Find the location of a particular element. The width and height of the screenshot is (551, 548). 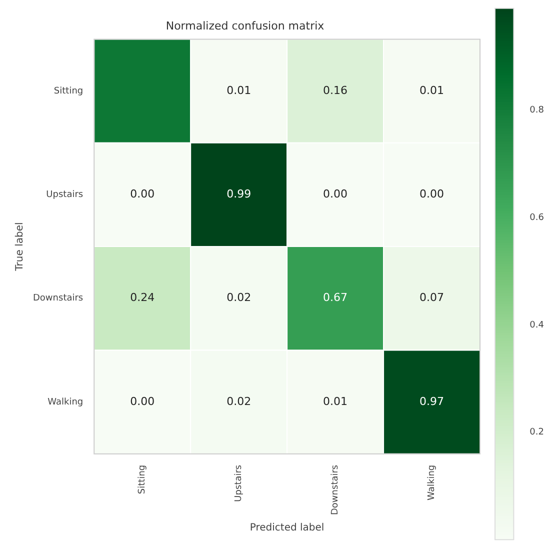

y-tick-label: Sitting is located at coordinates (69, 91).